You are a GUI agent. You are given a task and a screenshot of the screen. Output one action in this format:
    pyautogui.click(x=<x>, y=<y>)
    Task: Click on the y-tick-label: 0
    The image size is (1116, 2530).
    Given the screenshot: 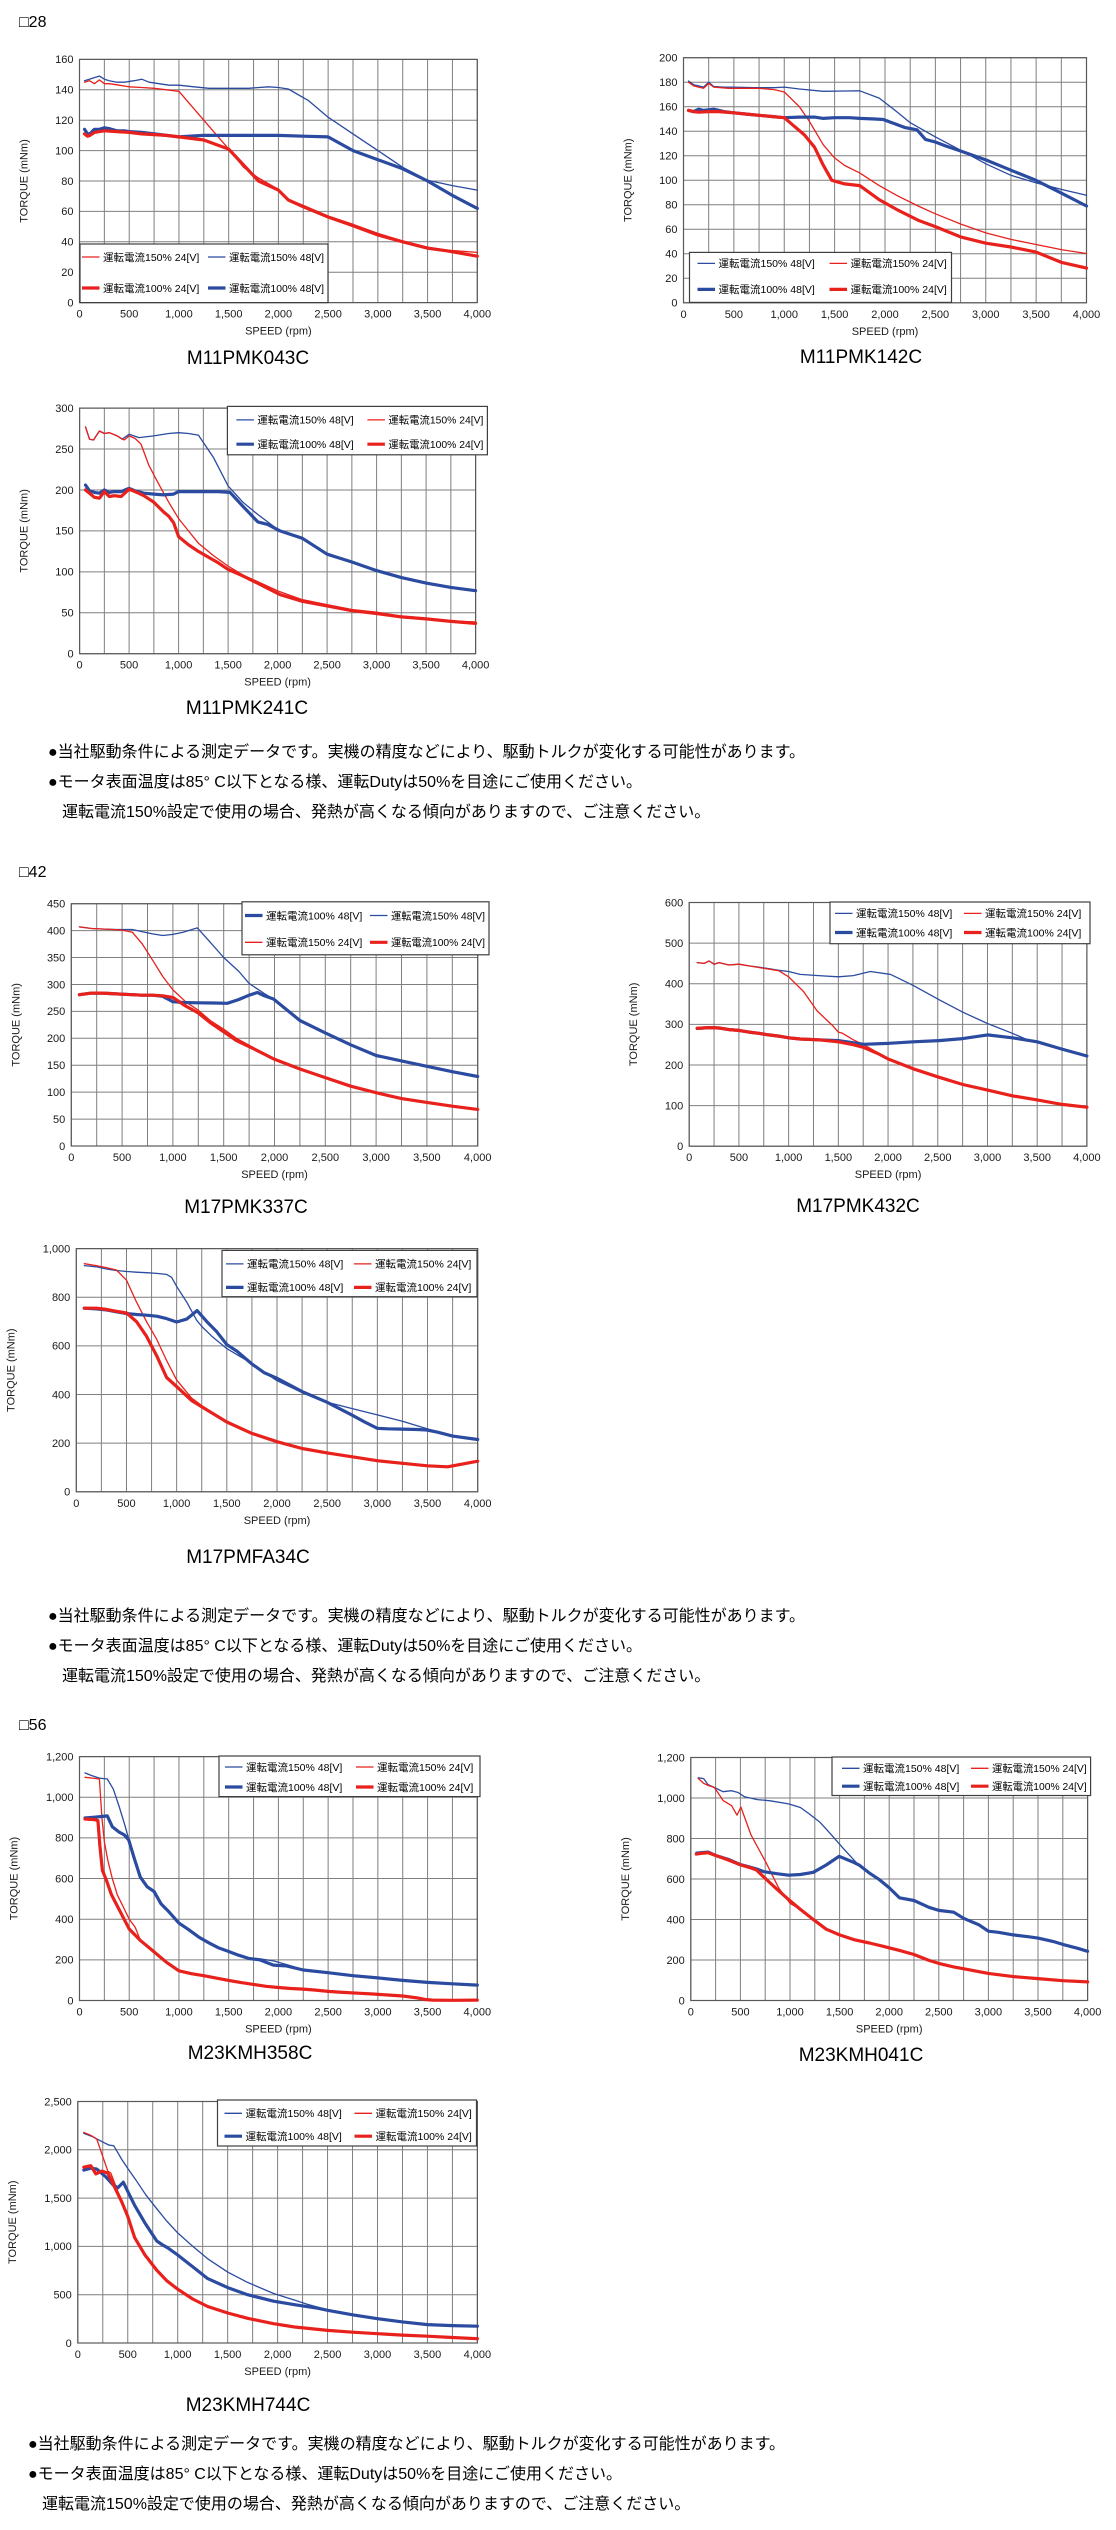 What is the action you would take?
    pyautogui.click(x=682, y=2001)
    